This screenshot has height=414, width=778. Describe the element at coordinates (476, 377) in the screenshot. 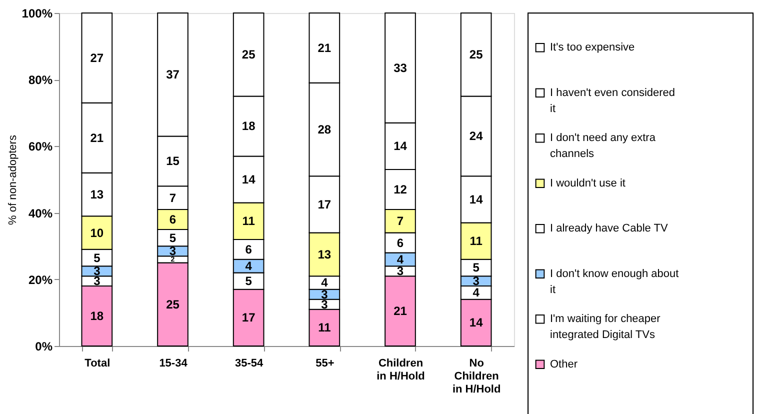

I see `x-tick-label: No Children in H/Hold` at that location.